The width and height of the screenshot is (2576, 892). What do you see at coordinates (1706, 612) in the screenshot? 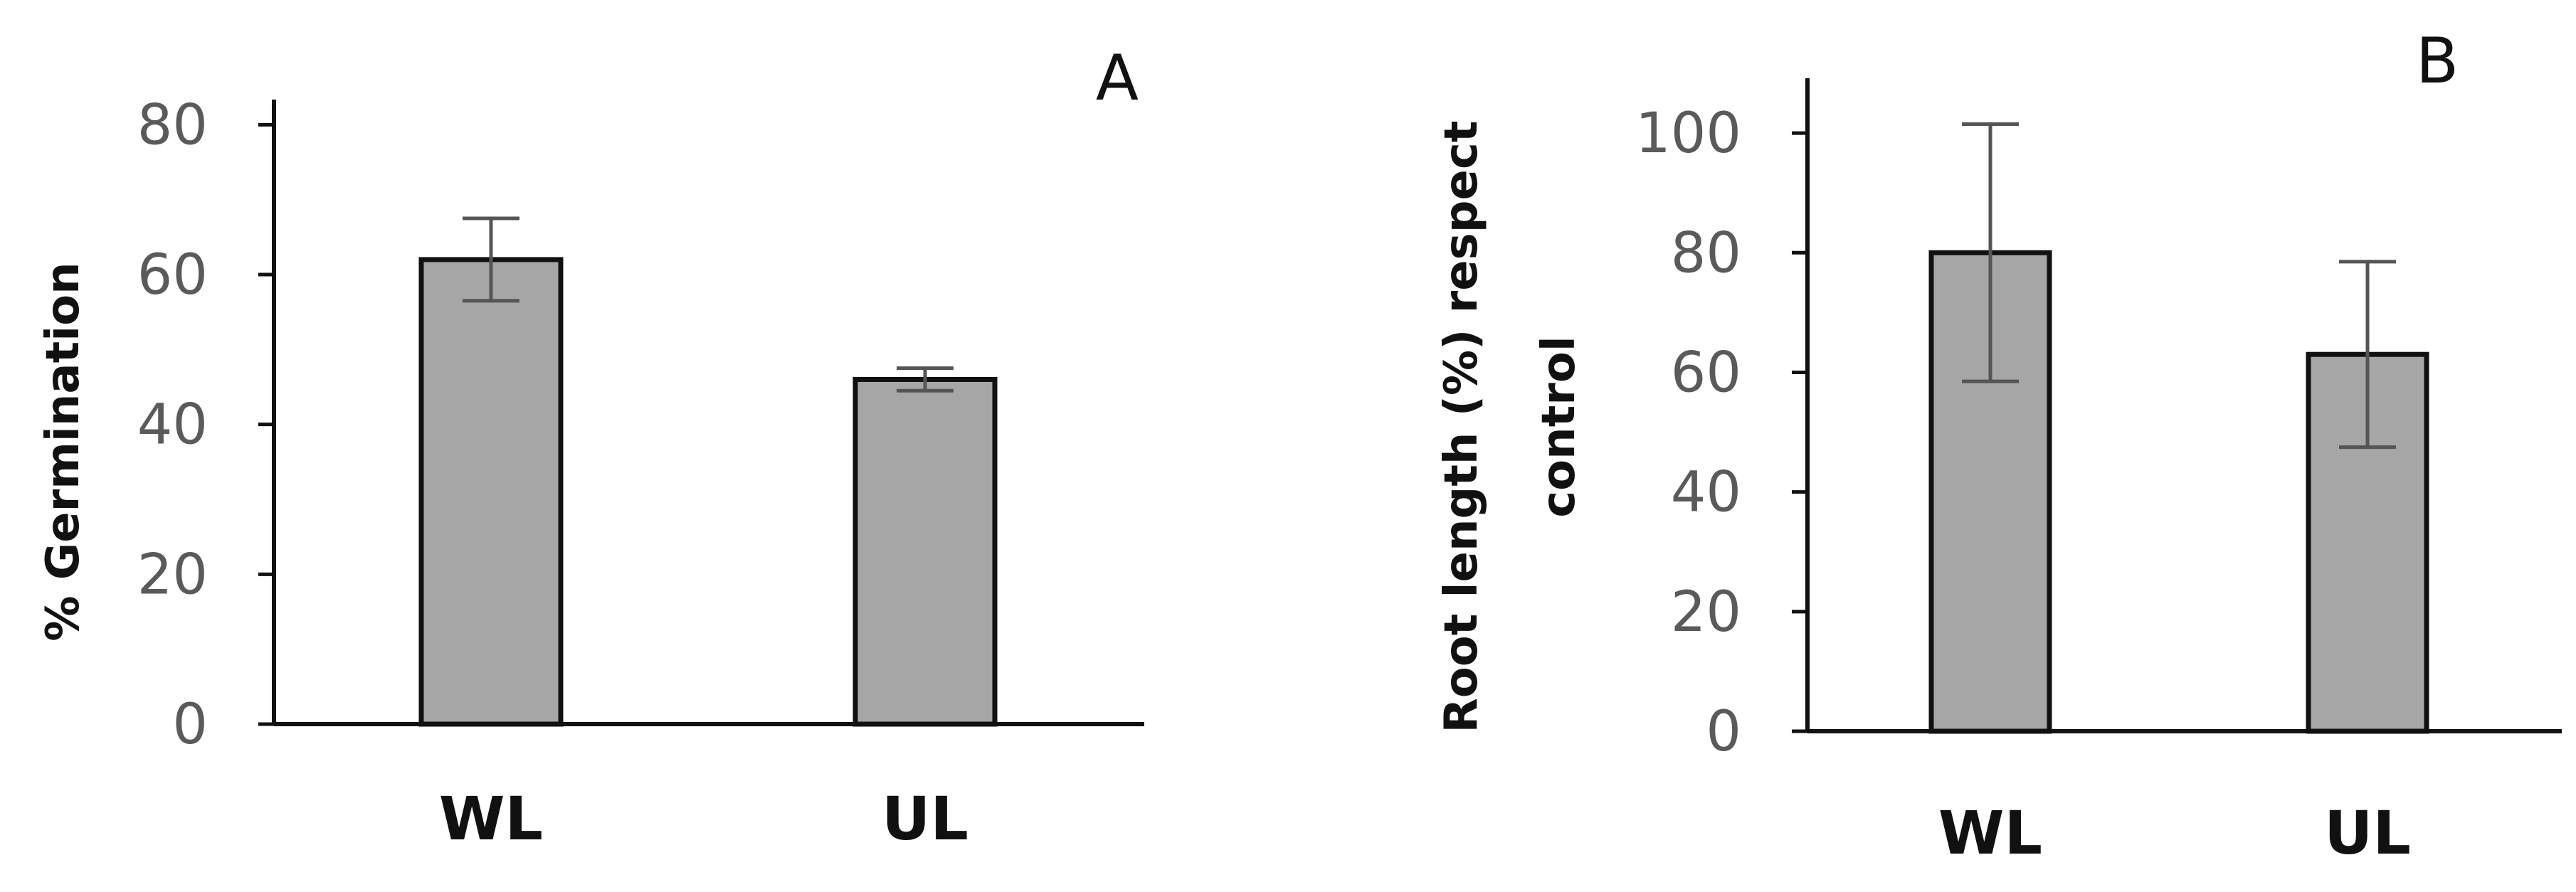
I see `y-tick-label-b: 20` at bounding box center [1706, 612].